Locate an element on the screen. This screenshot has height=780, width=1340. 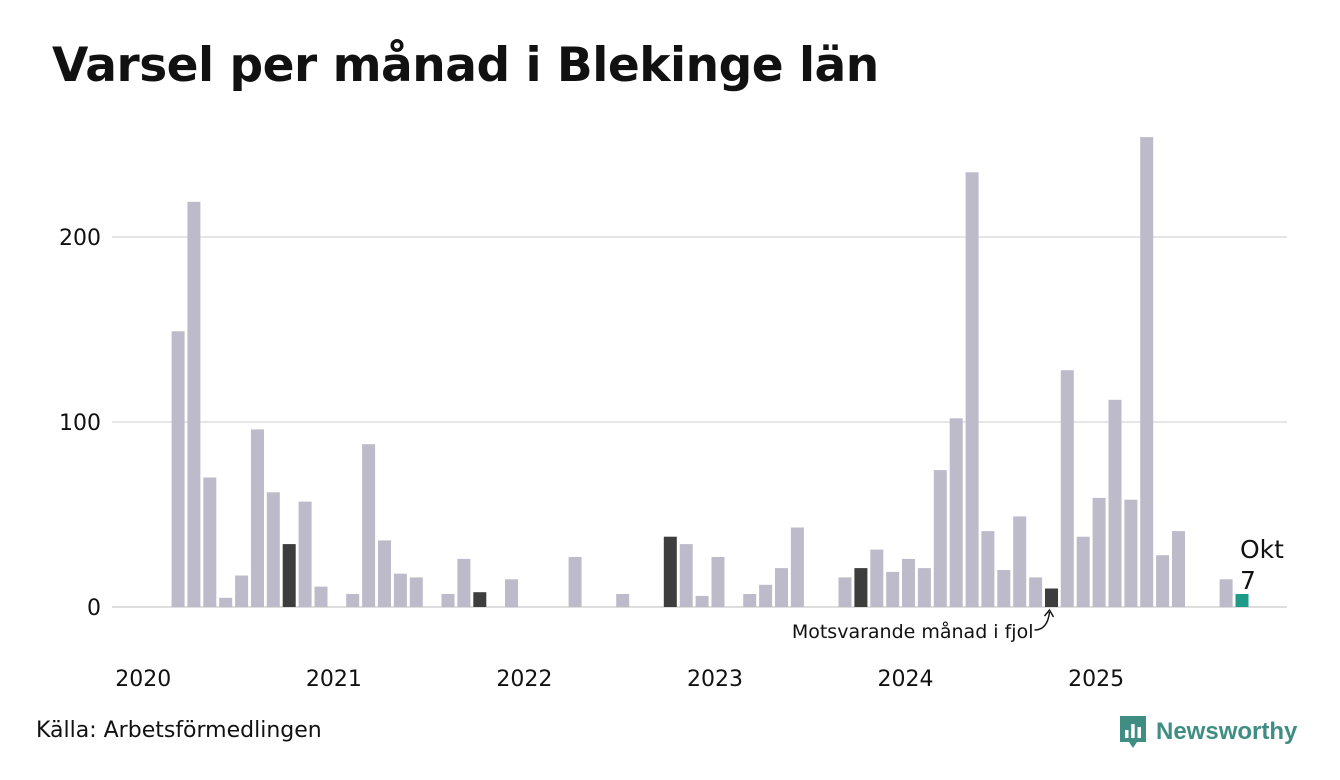
current-month-label: Okt is located at coordinates (1262, 549).